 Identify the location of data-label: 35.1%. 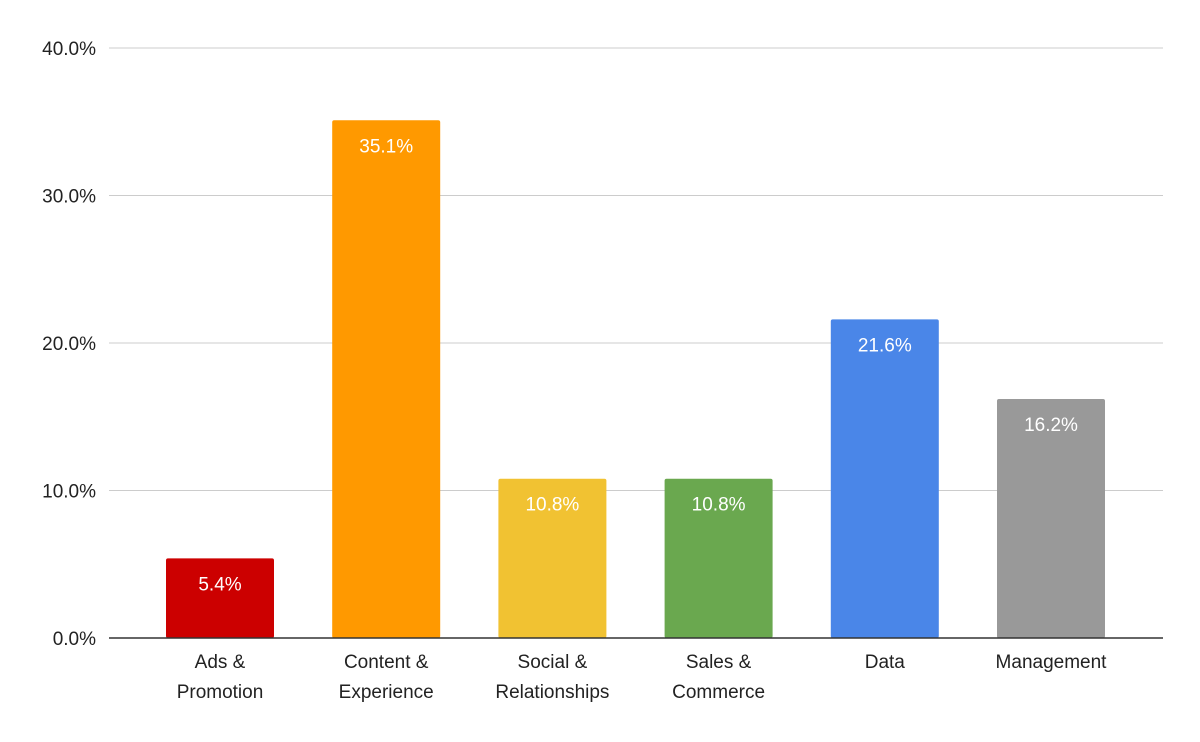
(386, 146).